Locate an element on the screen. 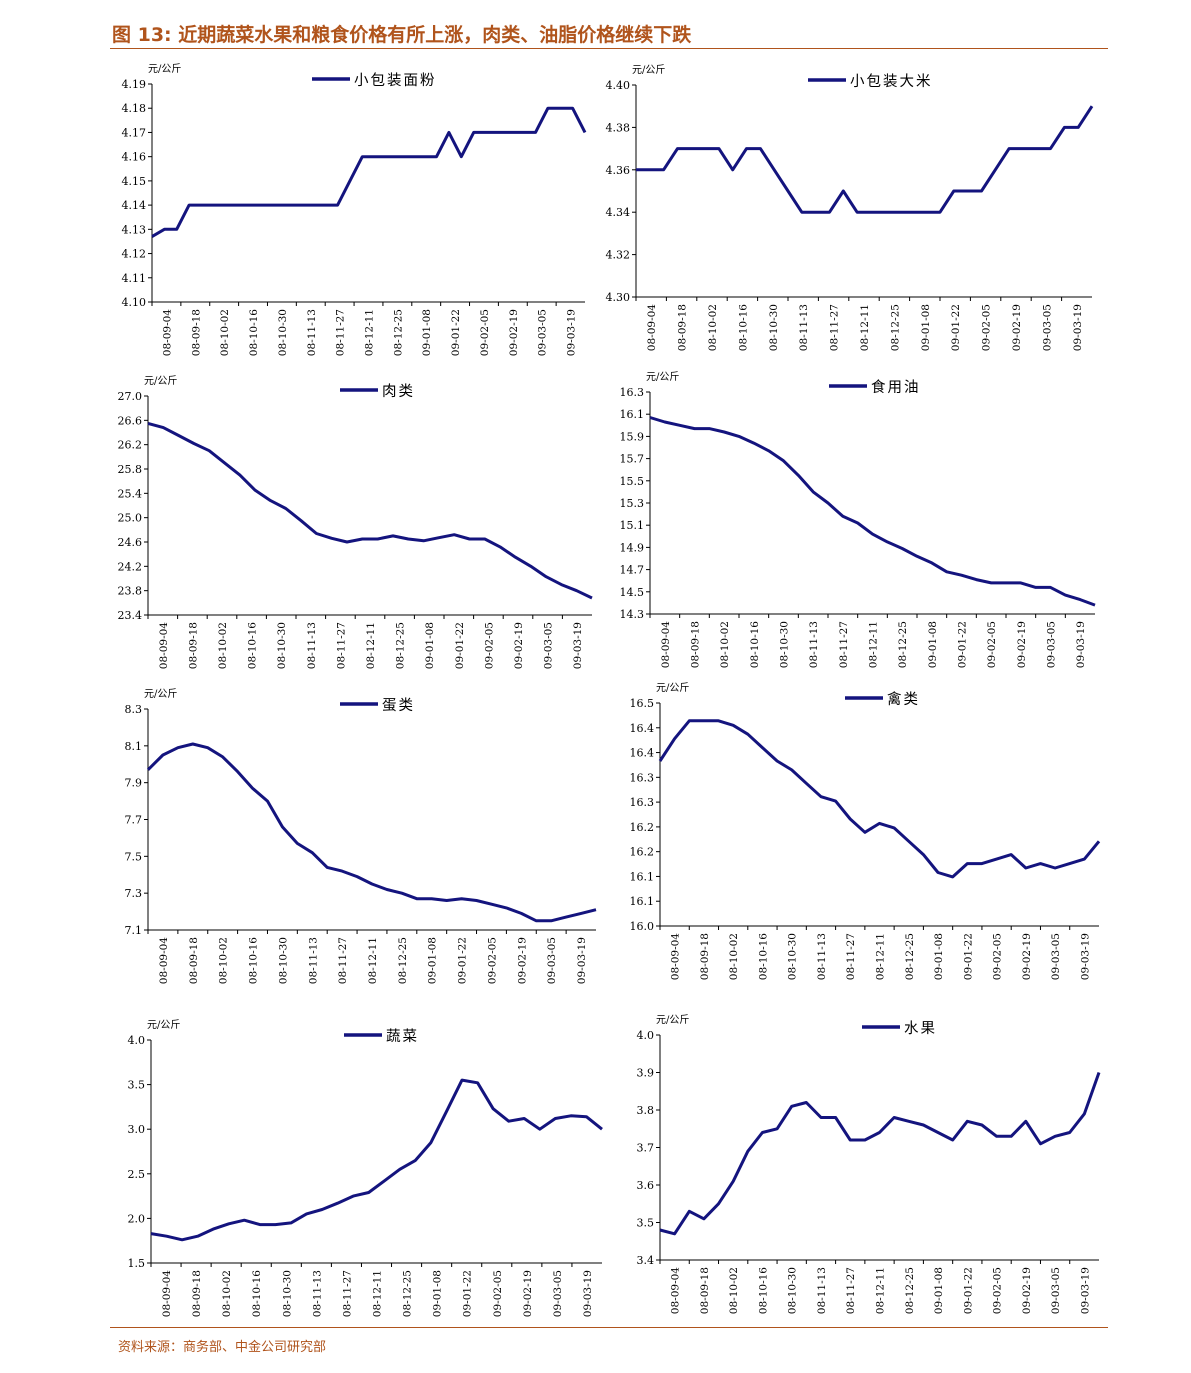 The image size is (1191, 1373). y-tick-label: 4.30 is located at coordinates (618, 297).